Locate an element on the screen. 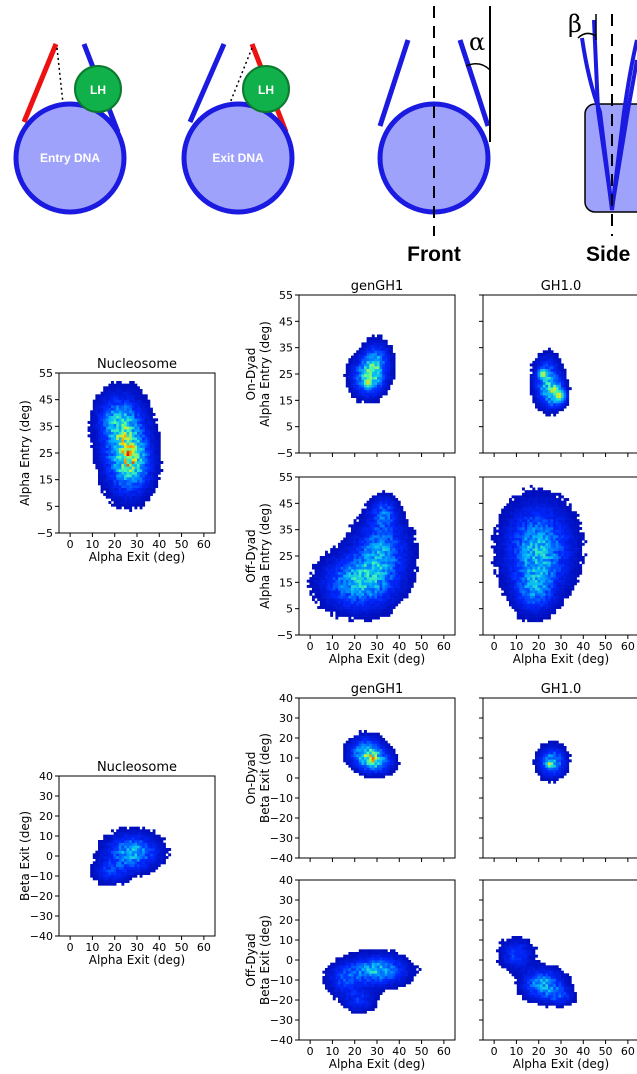  schematic-front-panel: α Front is located at coordinates (434, 136).